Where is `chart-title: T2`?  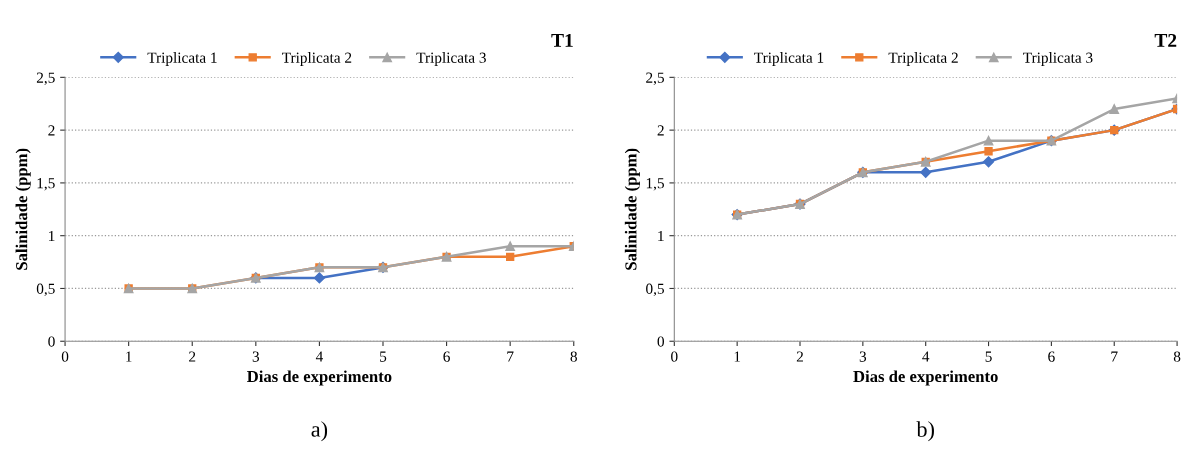
chart-title: T2 is located at coordinates (1165, 40).